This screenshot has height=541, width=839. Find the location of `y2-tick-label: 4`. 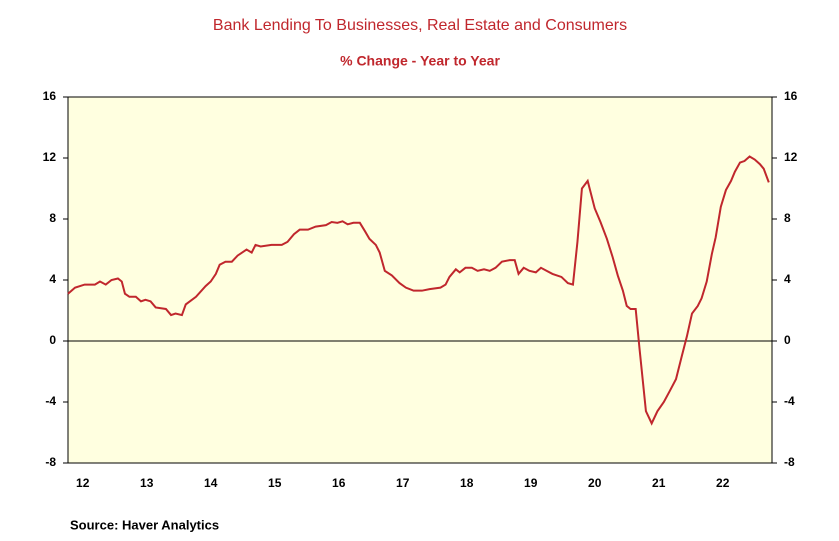

y2-tick-label: 4 is located at coordinates (787, 279).